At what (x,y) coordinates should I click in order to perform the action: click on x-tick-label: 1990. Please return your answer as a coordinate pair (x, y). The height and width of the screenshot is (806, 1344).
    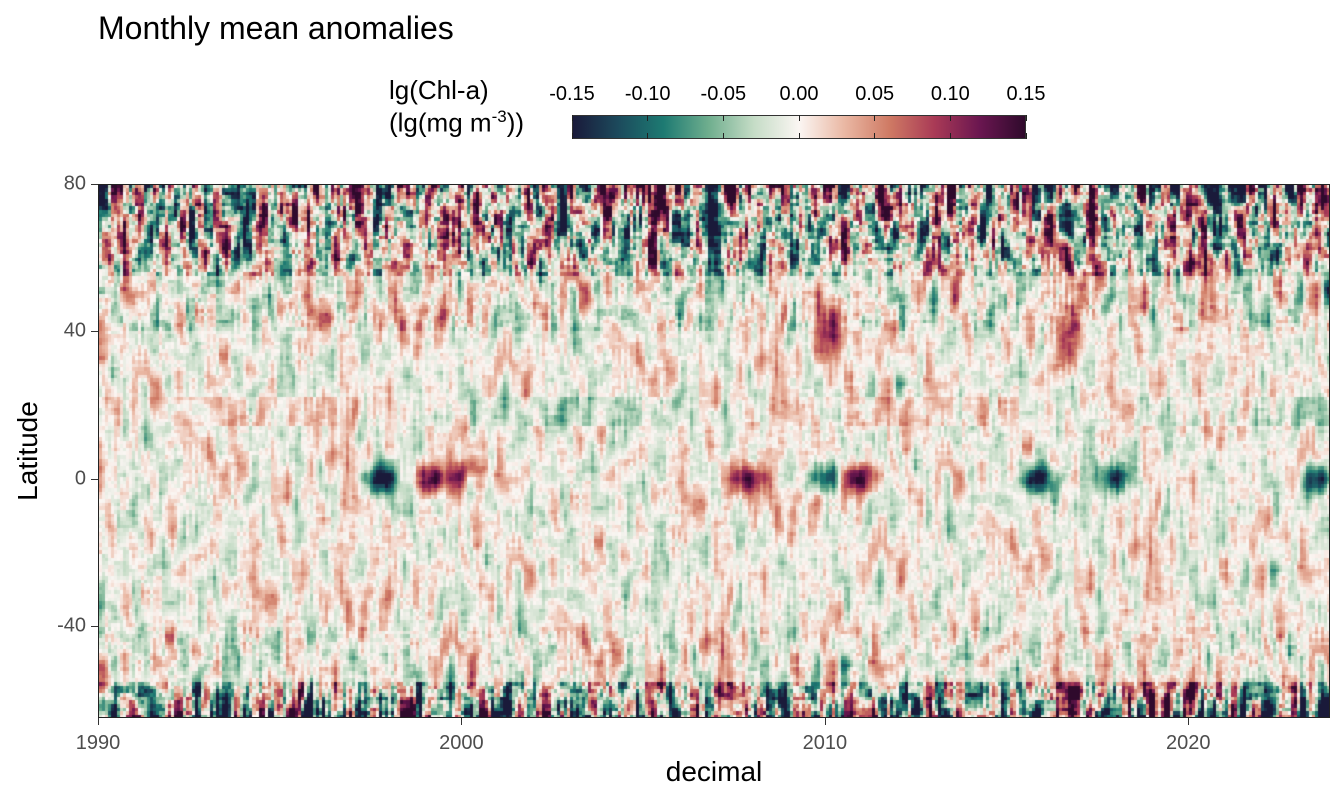
    Looking at the image, I should click on (98, 743).